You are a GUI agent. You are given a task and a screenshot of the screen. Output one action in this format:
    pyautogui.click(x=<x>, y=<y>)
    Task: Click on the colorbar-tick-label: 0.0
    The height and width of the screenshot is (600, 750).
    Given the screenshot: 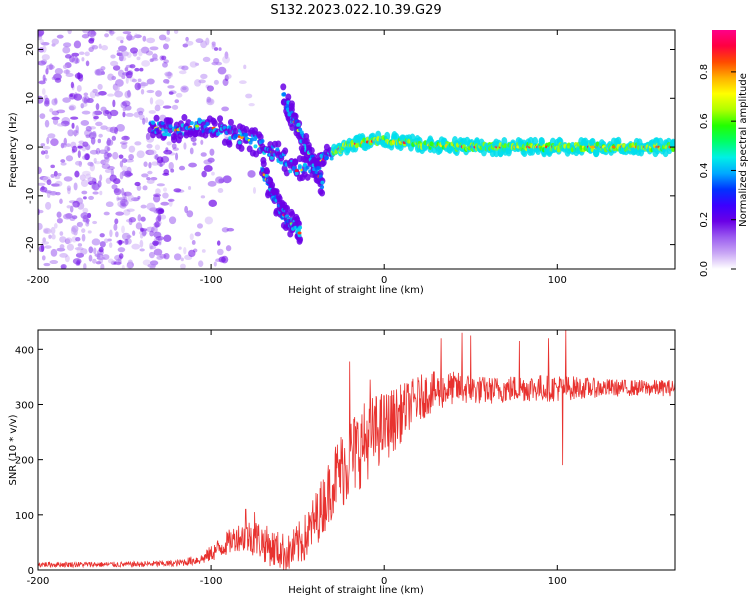 What is the action you would take?
    pyautogui.click(x=704, y=269)
    